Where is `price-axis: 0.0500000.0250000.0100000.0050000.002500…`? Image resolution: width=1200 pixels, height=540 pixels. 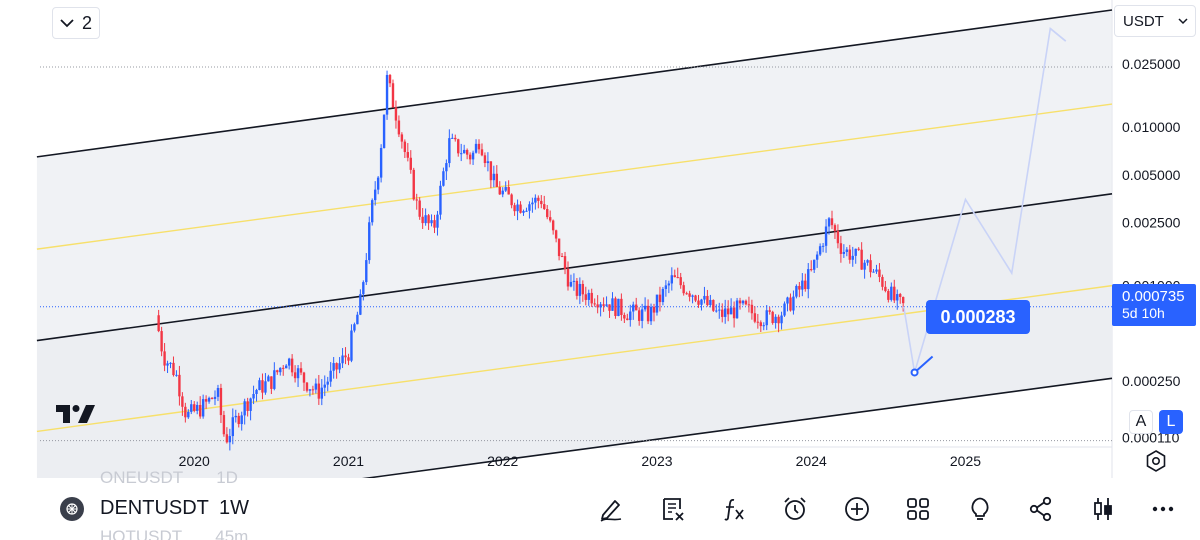
price-axis: 0.0500000.0250000.0100000.0050000.002500… is located at coordinates (1151, 227).